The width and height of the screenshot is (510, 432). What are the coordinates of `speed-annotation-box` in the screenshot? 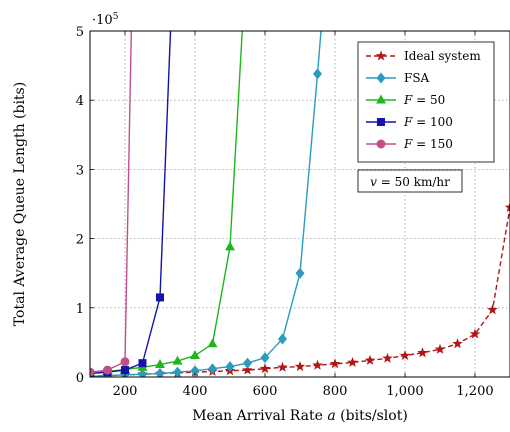 It's located at (410, 181).